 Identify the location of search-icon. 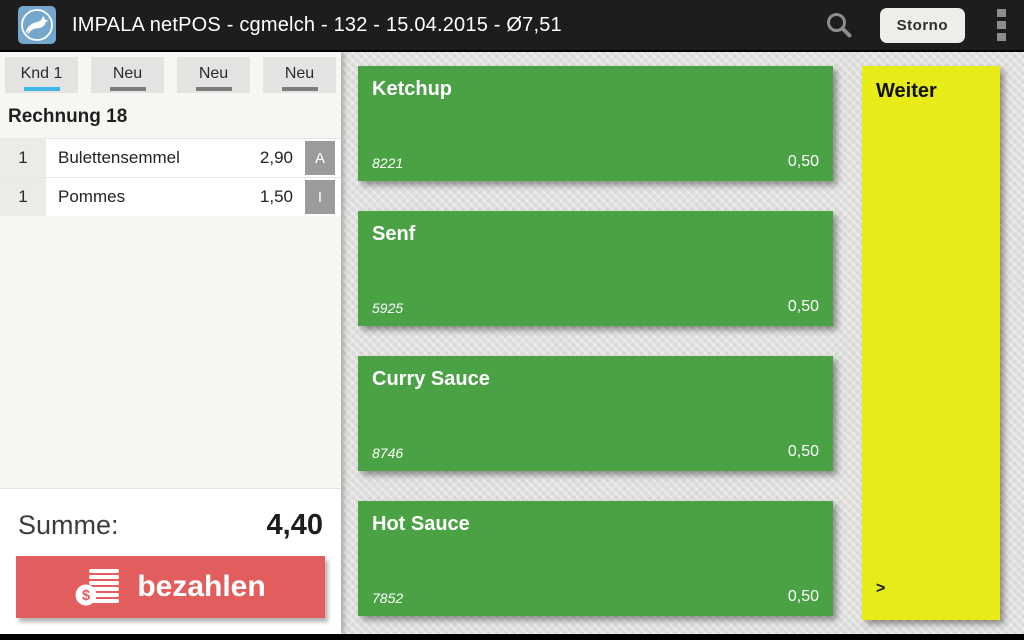
(839, 25).